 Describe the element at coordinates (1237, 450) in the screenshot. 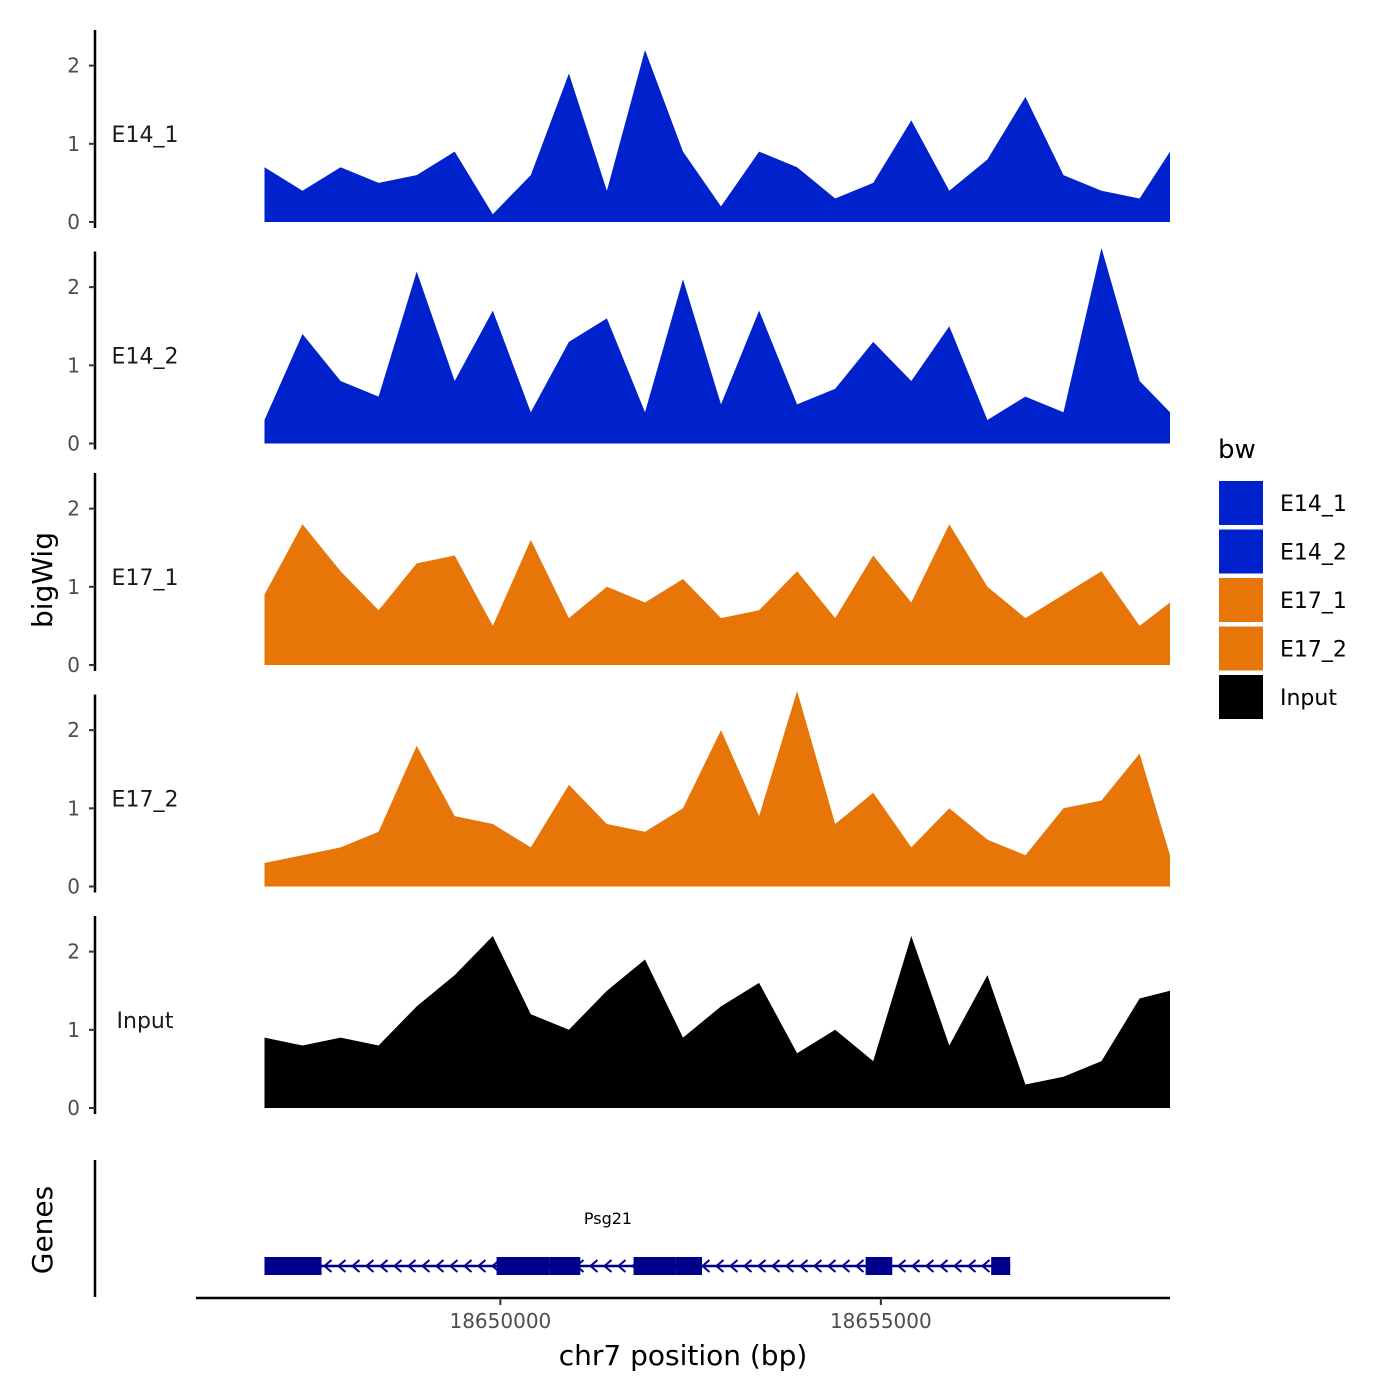

I see `legend-title: bw` at that location.